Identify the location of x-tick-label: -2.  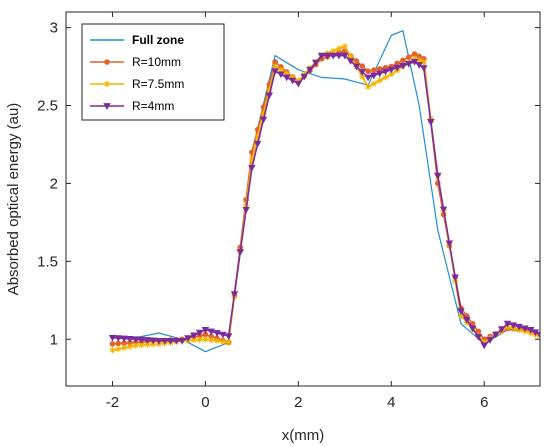
(112, 402).